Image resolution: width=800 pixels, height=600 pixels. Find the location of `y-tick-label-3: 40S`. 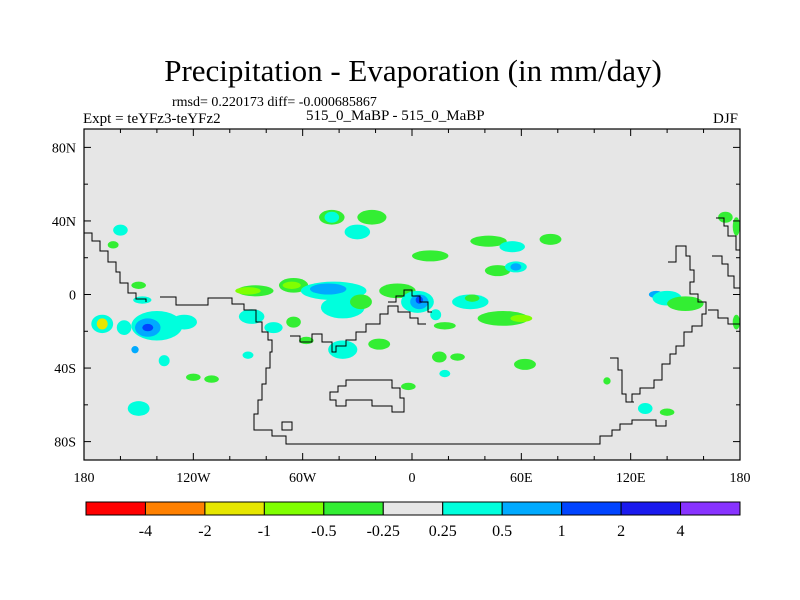

y-tick-label-3: 40S is located at coordinates (65, 369).